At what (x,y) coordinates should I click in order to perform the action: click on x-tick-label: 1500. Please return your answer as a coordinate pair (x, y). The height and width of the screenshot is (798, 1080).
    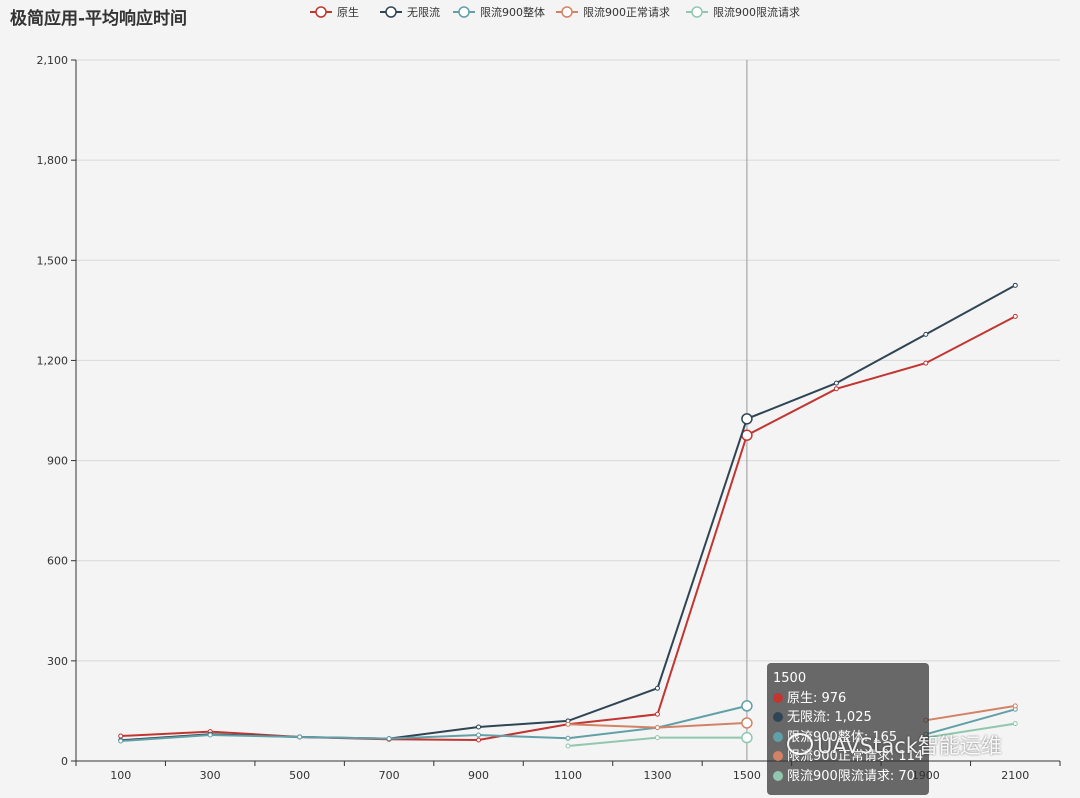
    Looking at the image, I should click on (747, 775).